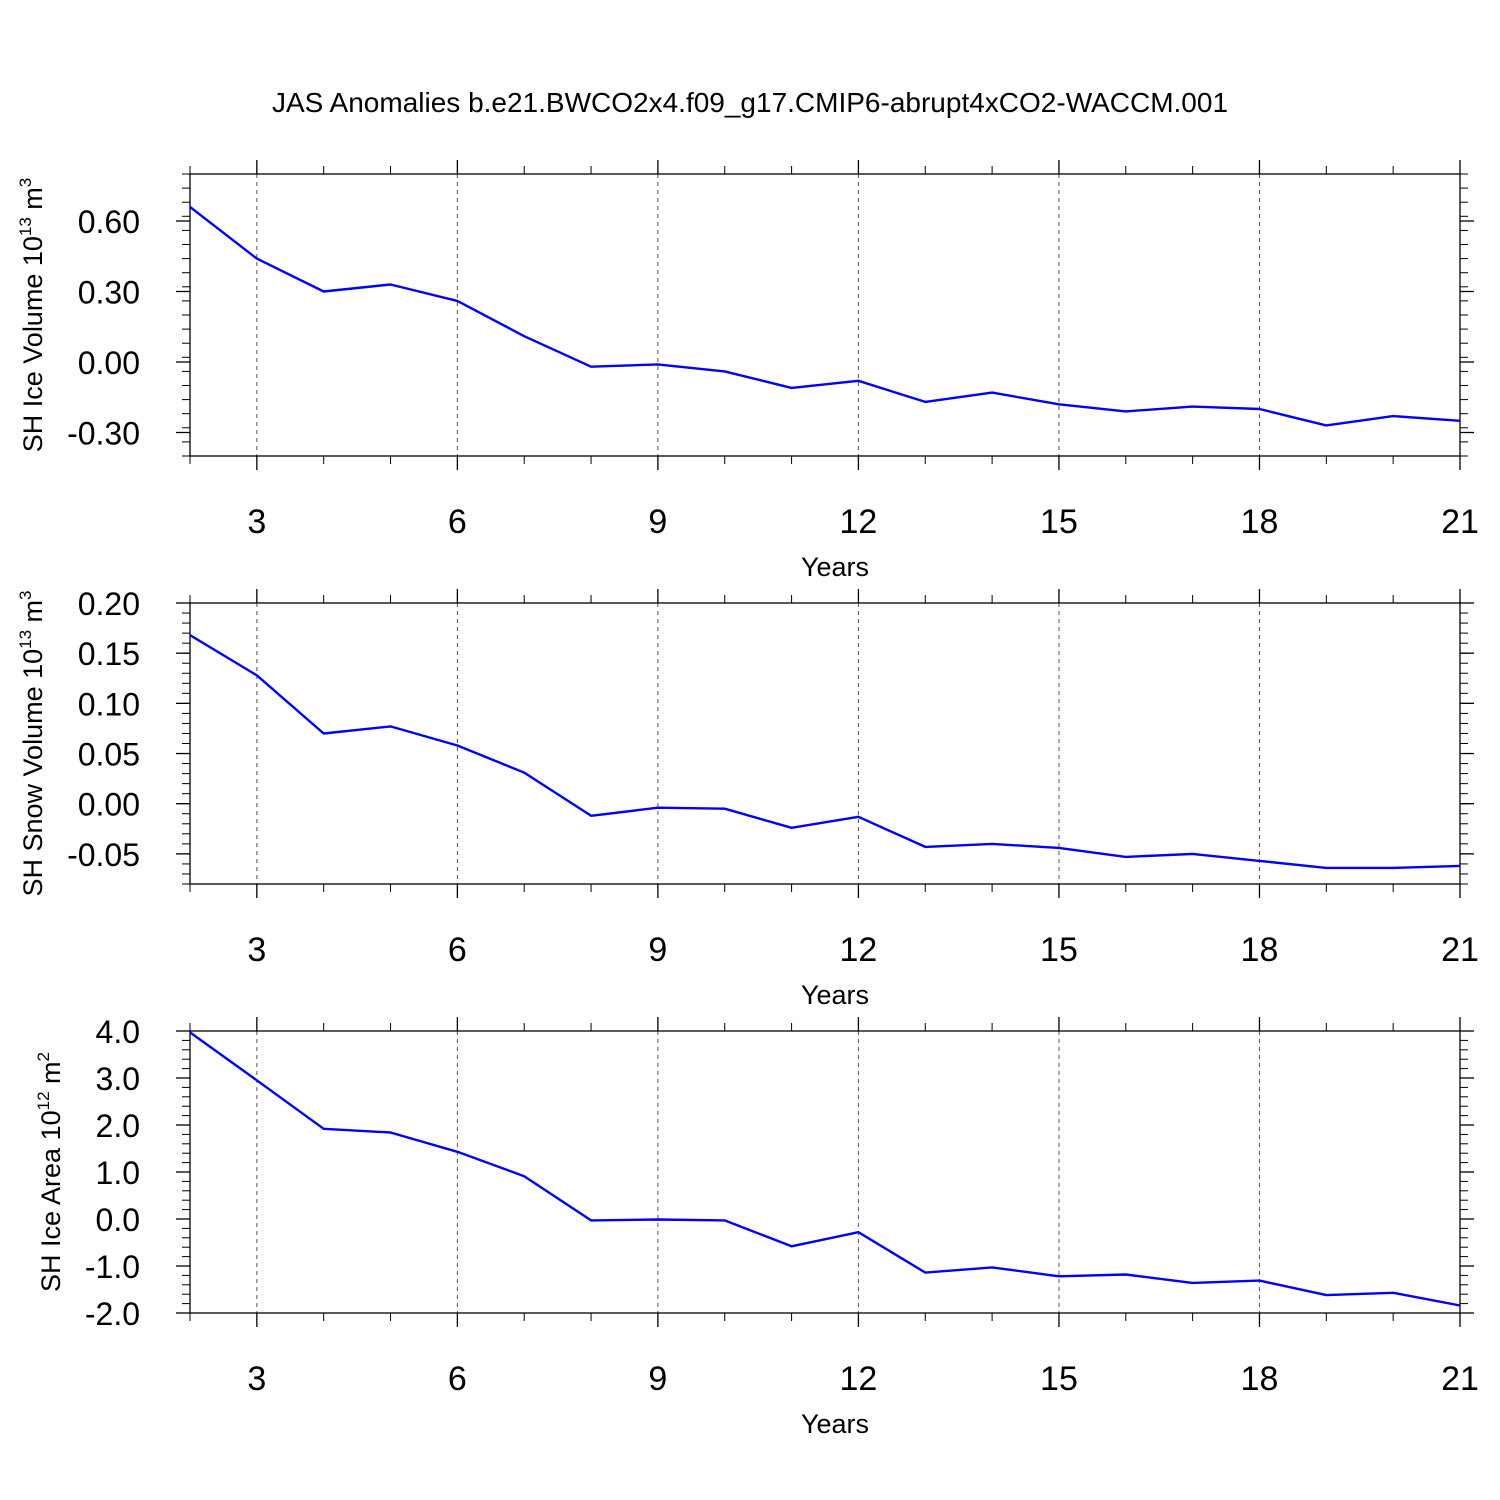 The height and width of the screenshot is (1500, 1500). Describe the element at coordinates (118, 1220) in the screenshot. I see `y-tick-label: 0.0` at that location.